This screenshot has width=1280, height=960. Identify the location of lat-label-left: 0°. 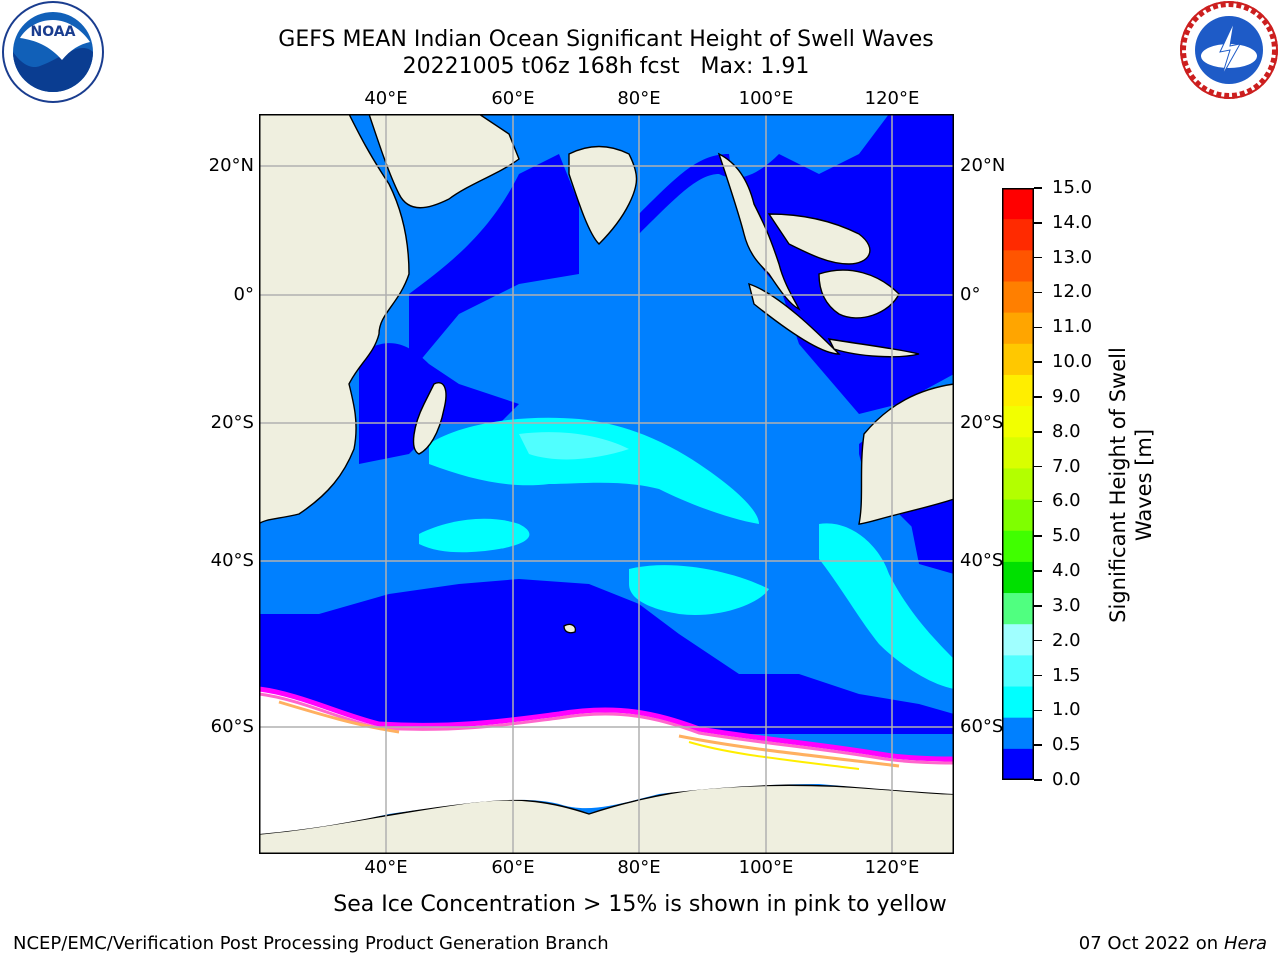
(243, 294).